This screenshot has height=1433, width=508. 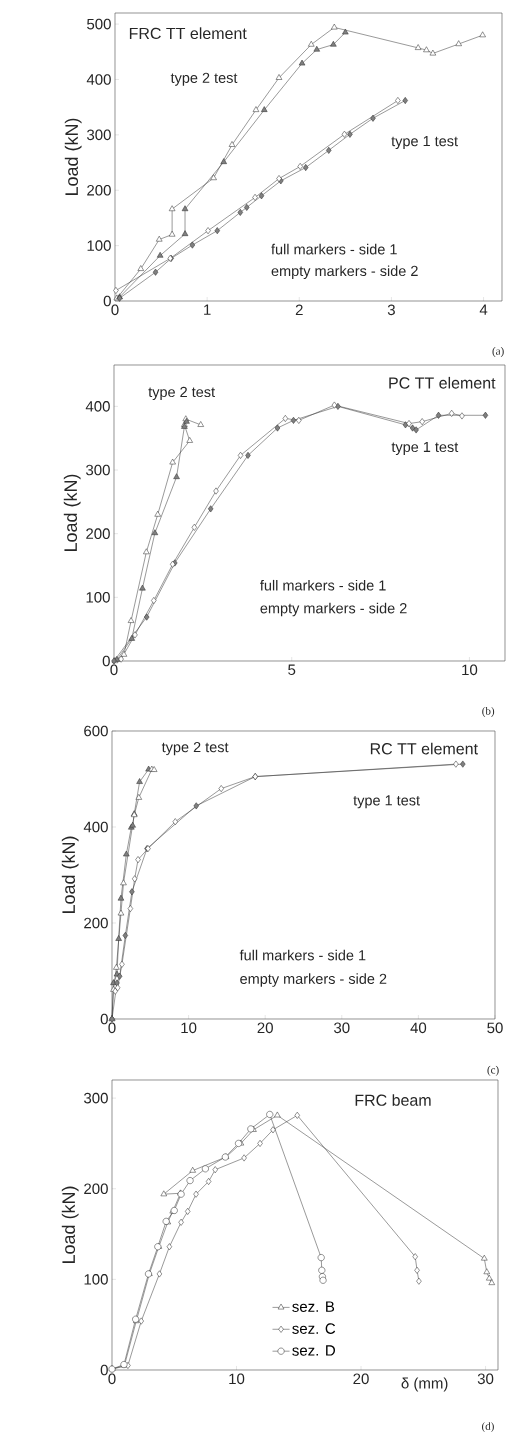 What do you see at coordinates (498, 352) in the screenshot?
I see `text: (a)` at bounding box center [498, 352].